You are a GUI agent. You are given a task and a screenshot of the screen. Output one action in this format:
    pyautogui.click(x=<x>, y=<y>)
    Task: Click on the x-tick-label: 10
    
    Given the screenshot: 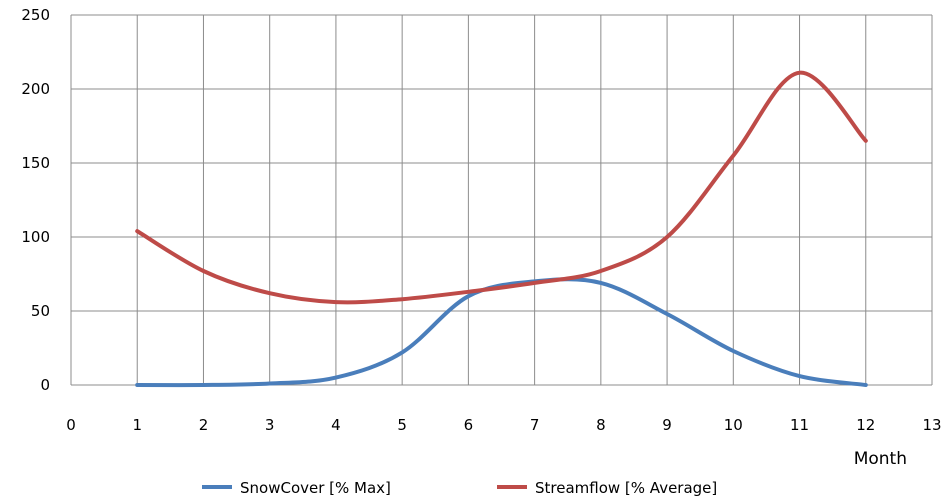 What is the action you would take?
    pyautogui.click(x=733, y=425)
    